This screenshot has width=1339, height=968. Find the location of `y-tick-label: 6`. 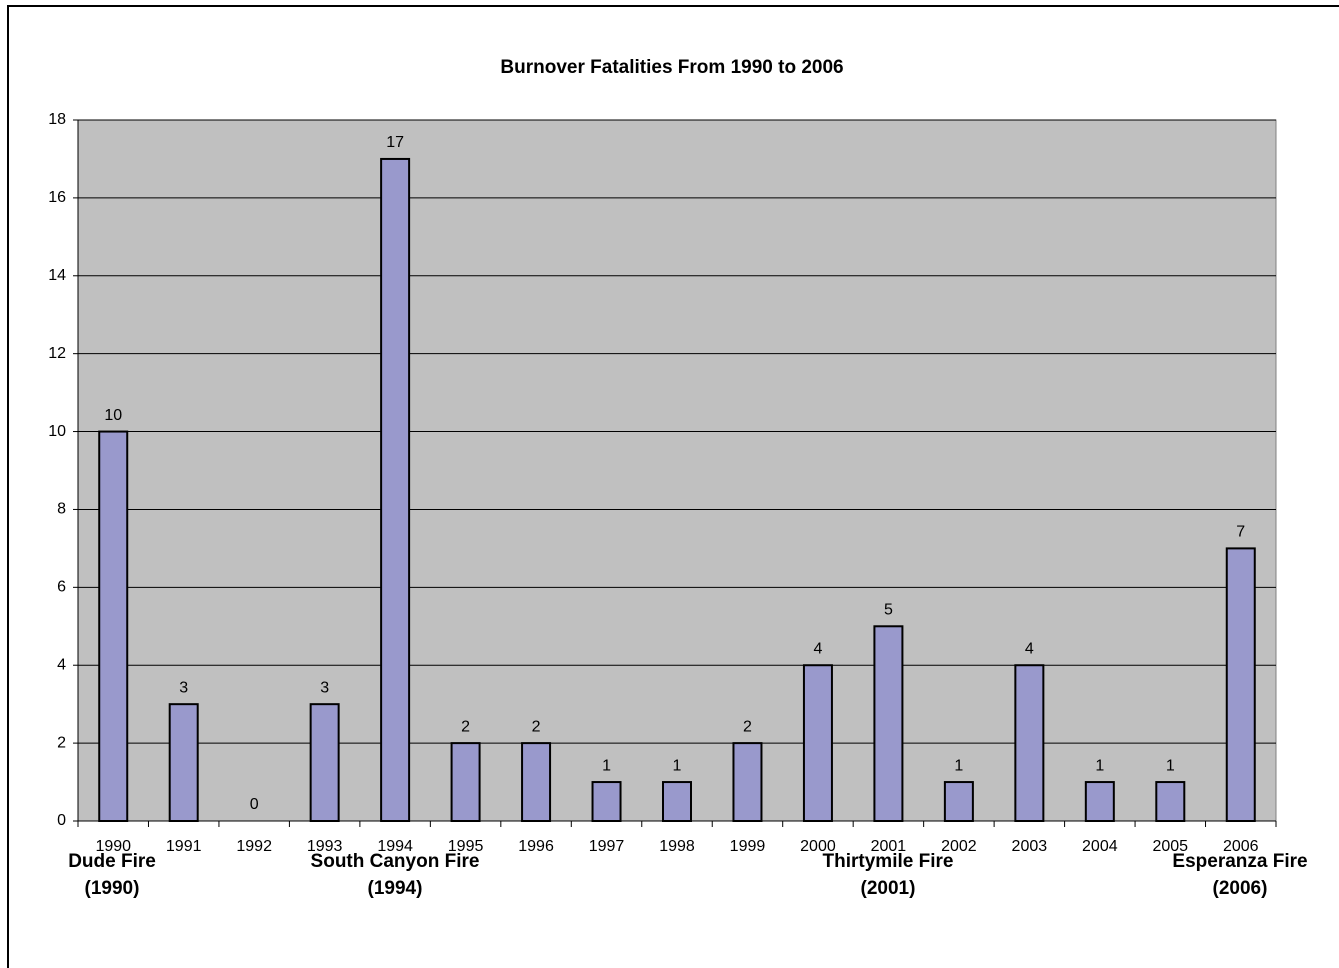

y-tick-label: 6 is located at coordinates (61, 587).